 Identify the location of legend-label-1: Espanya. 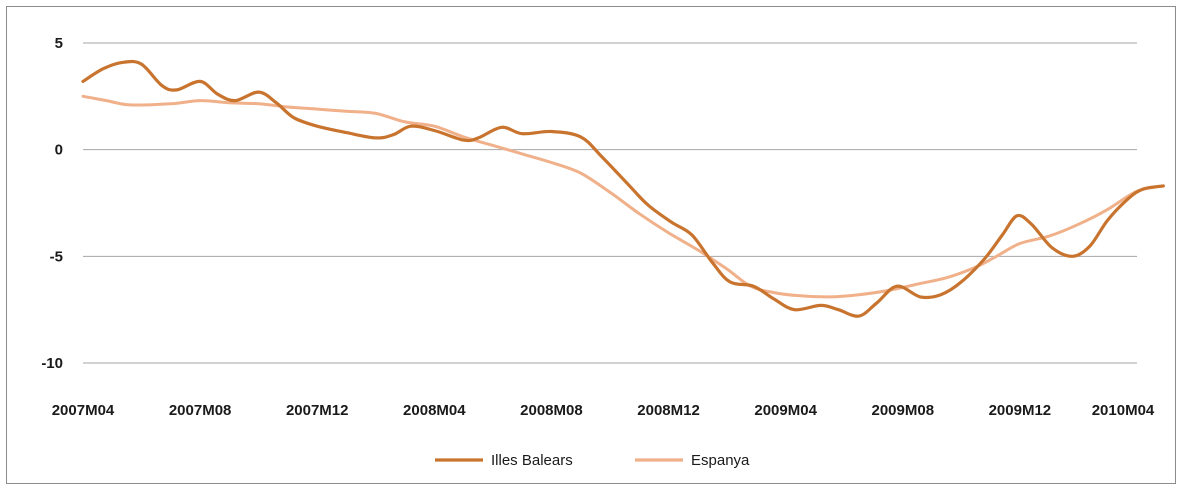
(720, 460).